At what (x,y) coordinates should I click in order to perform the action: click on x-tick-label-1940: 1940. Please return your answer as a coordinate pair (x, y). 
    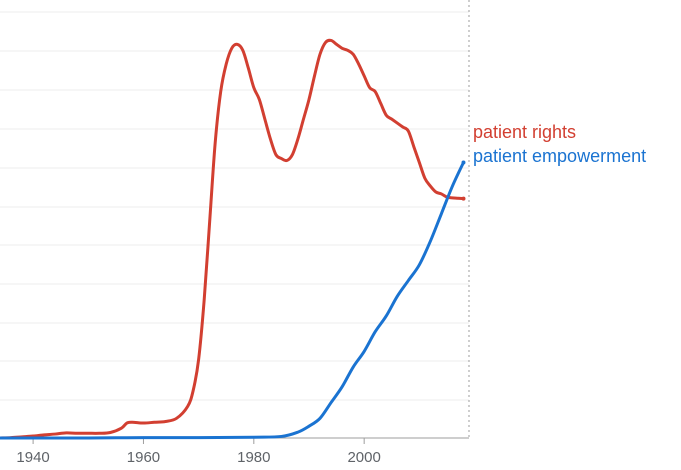
    Looking at the image, I should click on (32, 457).